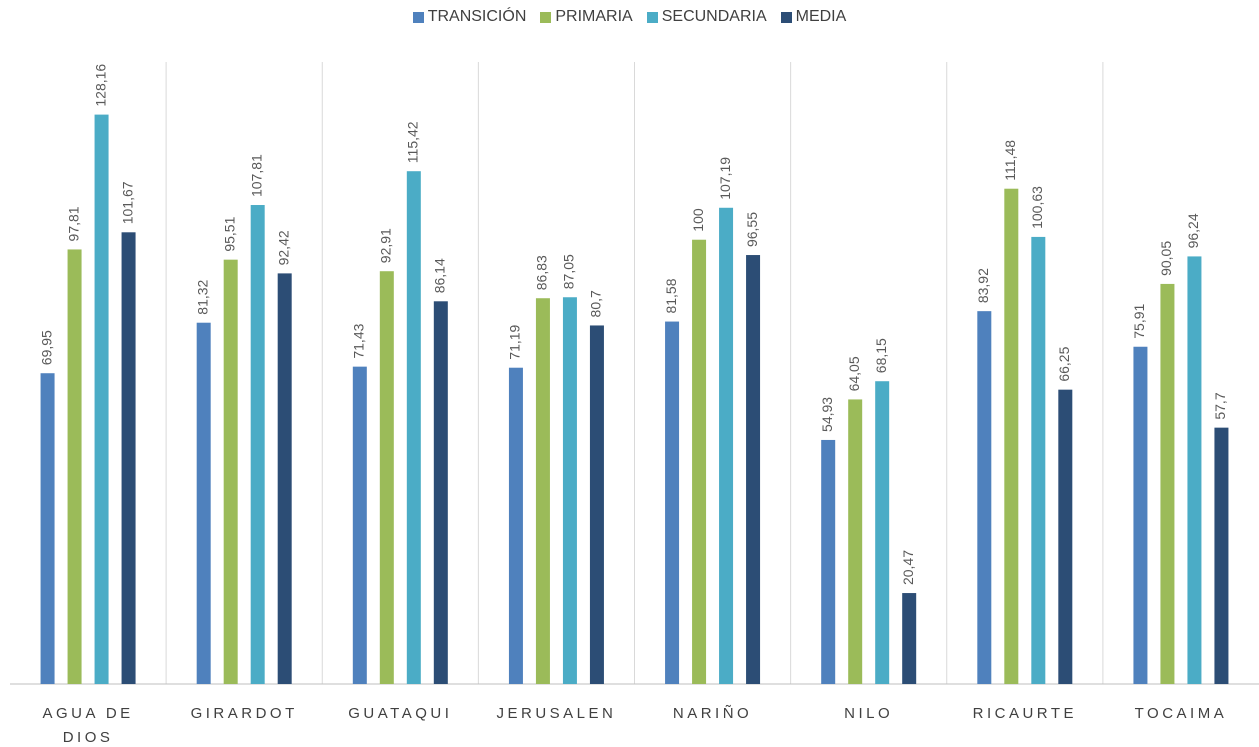  Describe the element at coordinates (594, 16) in the screenshot. I see `legend-label: PRIMARIA` at that location.